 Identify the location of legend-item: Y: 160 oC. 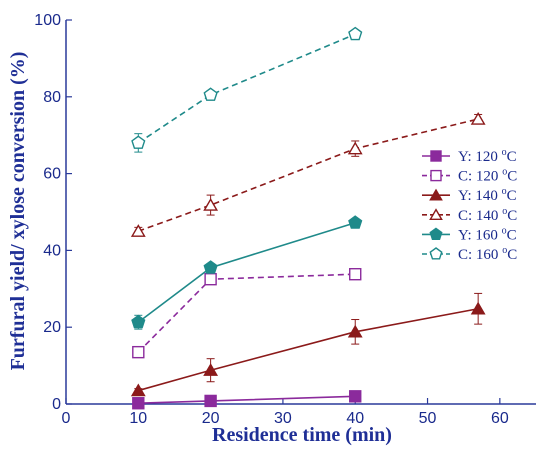
(469, 234).